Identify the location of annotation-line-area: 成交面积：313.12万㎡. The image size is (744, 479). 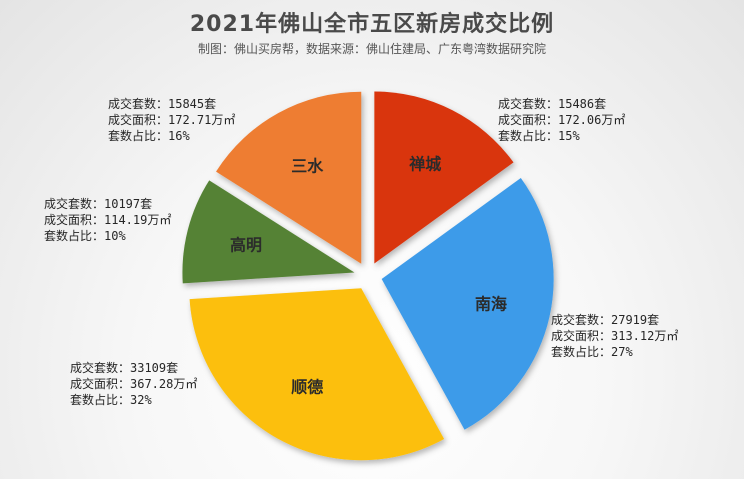
(615, 336).